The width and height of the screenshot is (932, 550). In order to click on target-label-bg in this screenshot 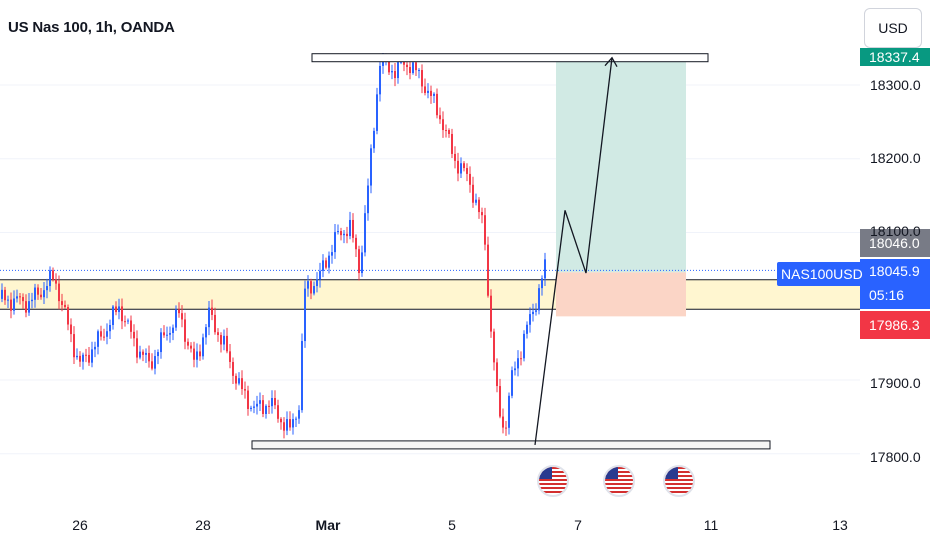, I will do `click(895, 57)`.